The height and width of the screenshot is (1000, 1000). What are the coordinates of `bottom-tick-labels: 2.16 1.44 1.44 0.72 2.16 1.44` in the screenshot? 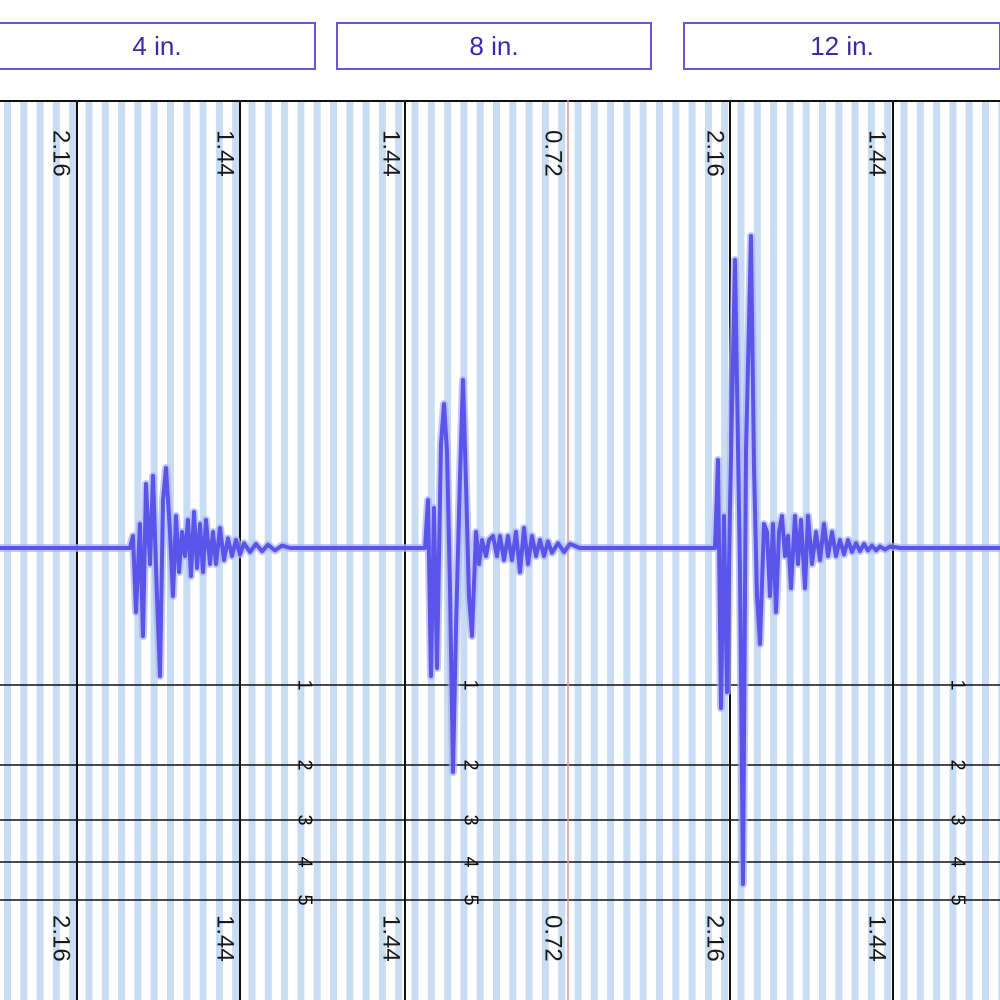 It's located at (469, 938).